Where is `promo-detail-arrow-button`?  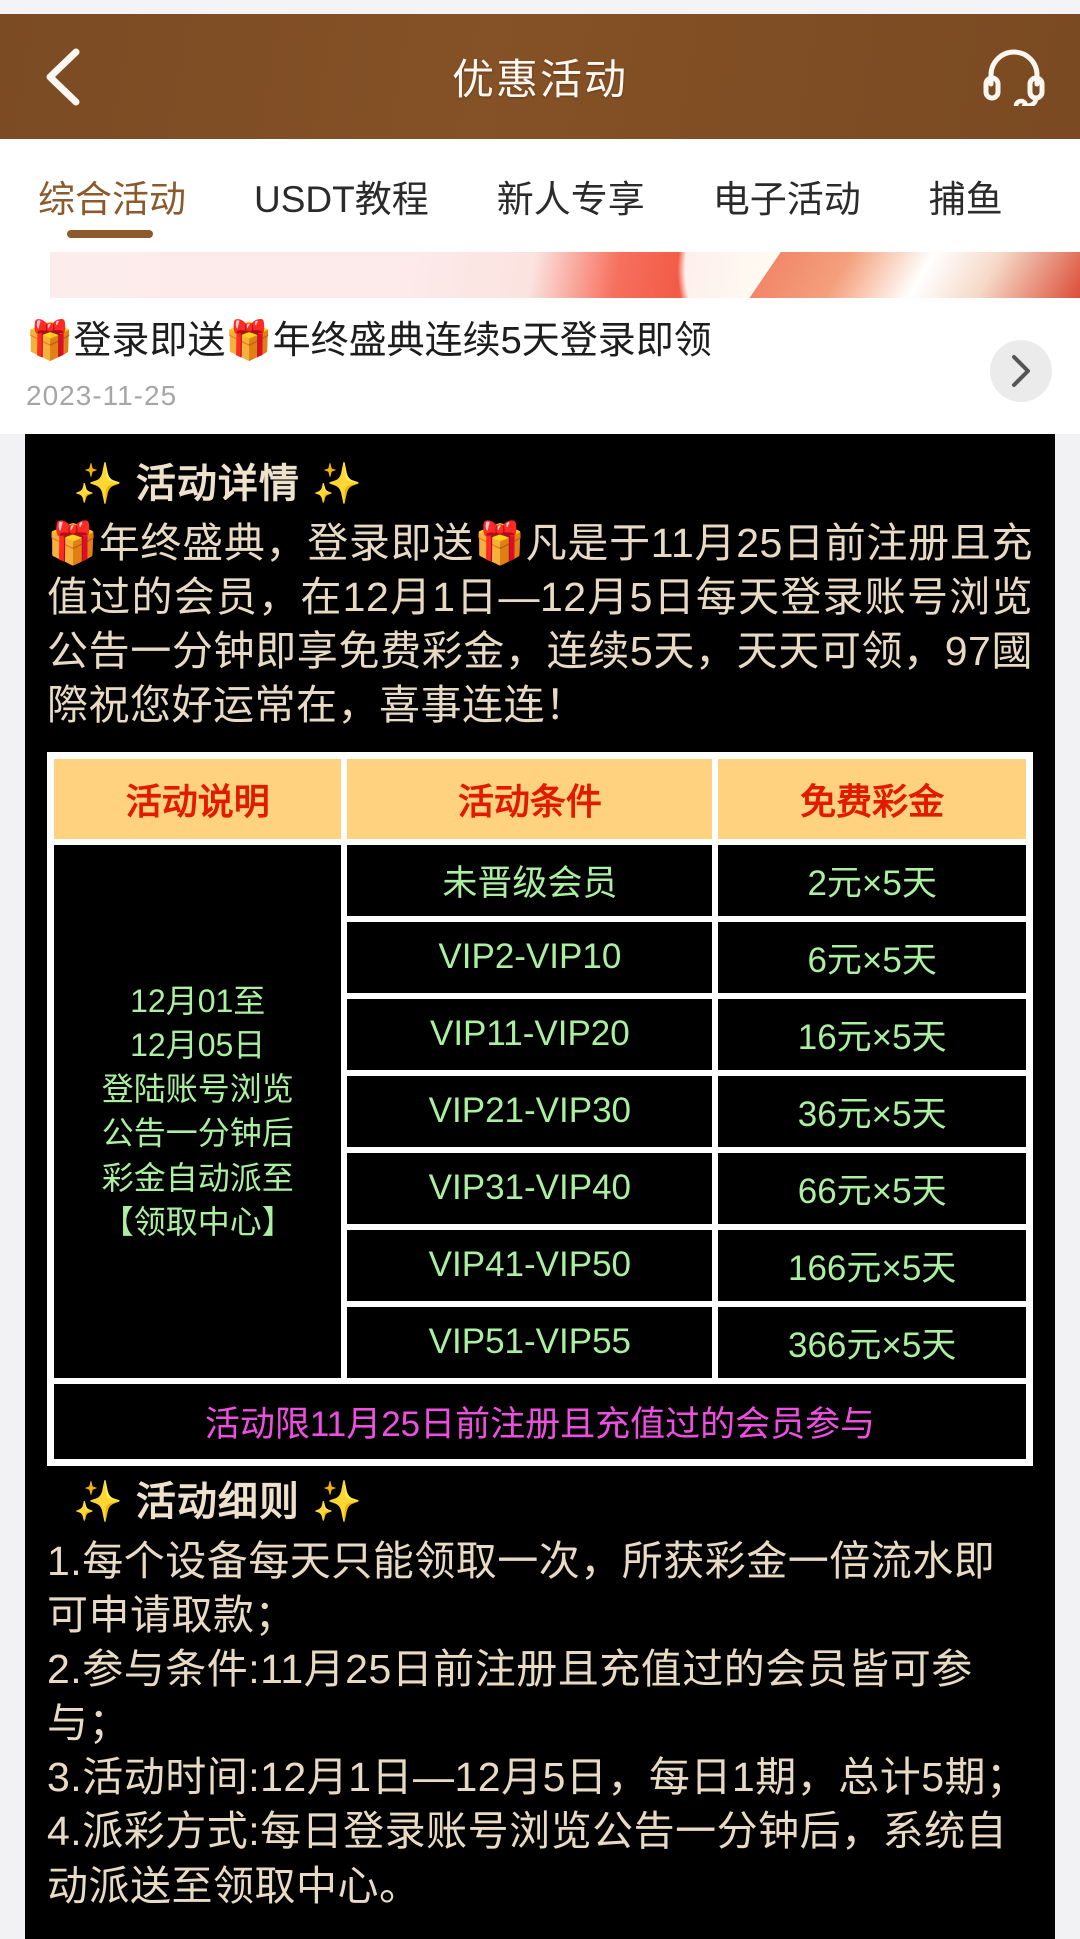 promo-detail-arrow-button is located at coordinates (1021, 371).